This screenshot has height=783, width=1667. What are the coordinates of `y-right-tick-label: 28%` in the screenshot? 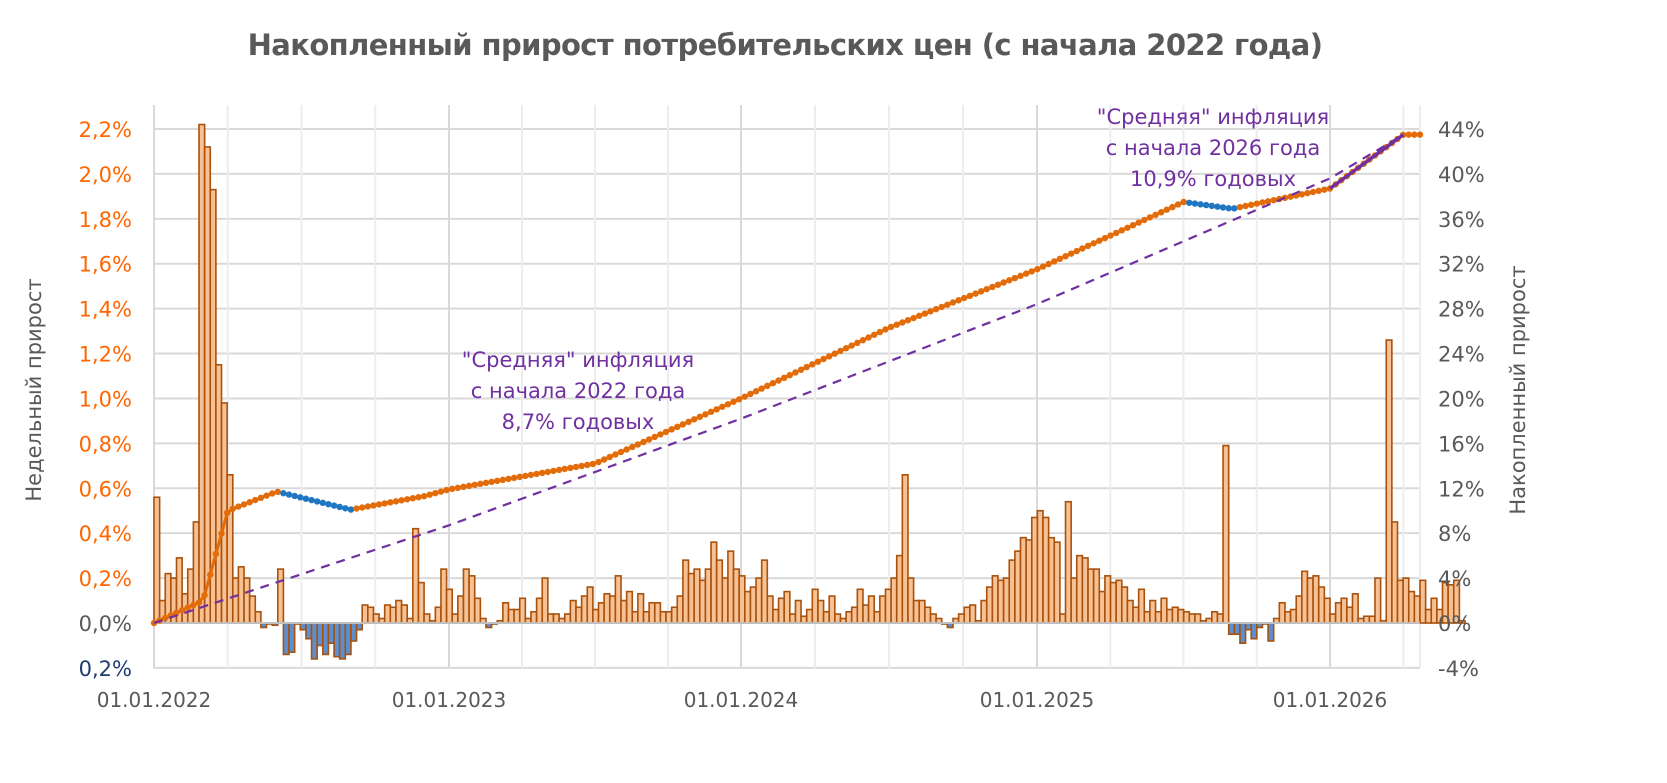 It's located at (1461, 310).